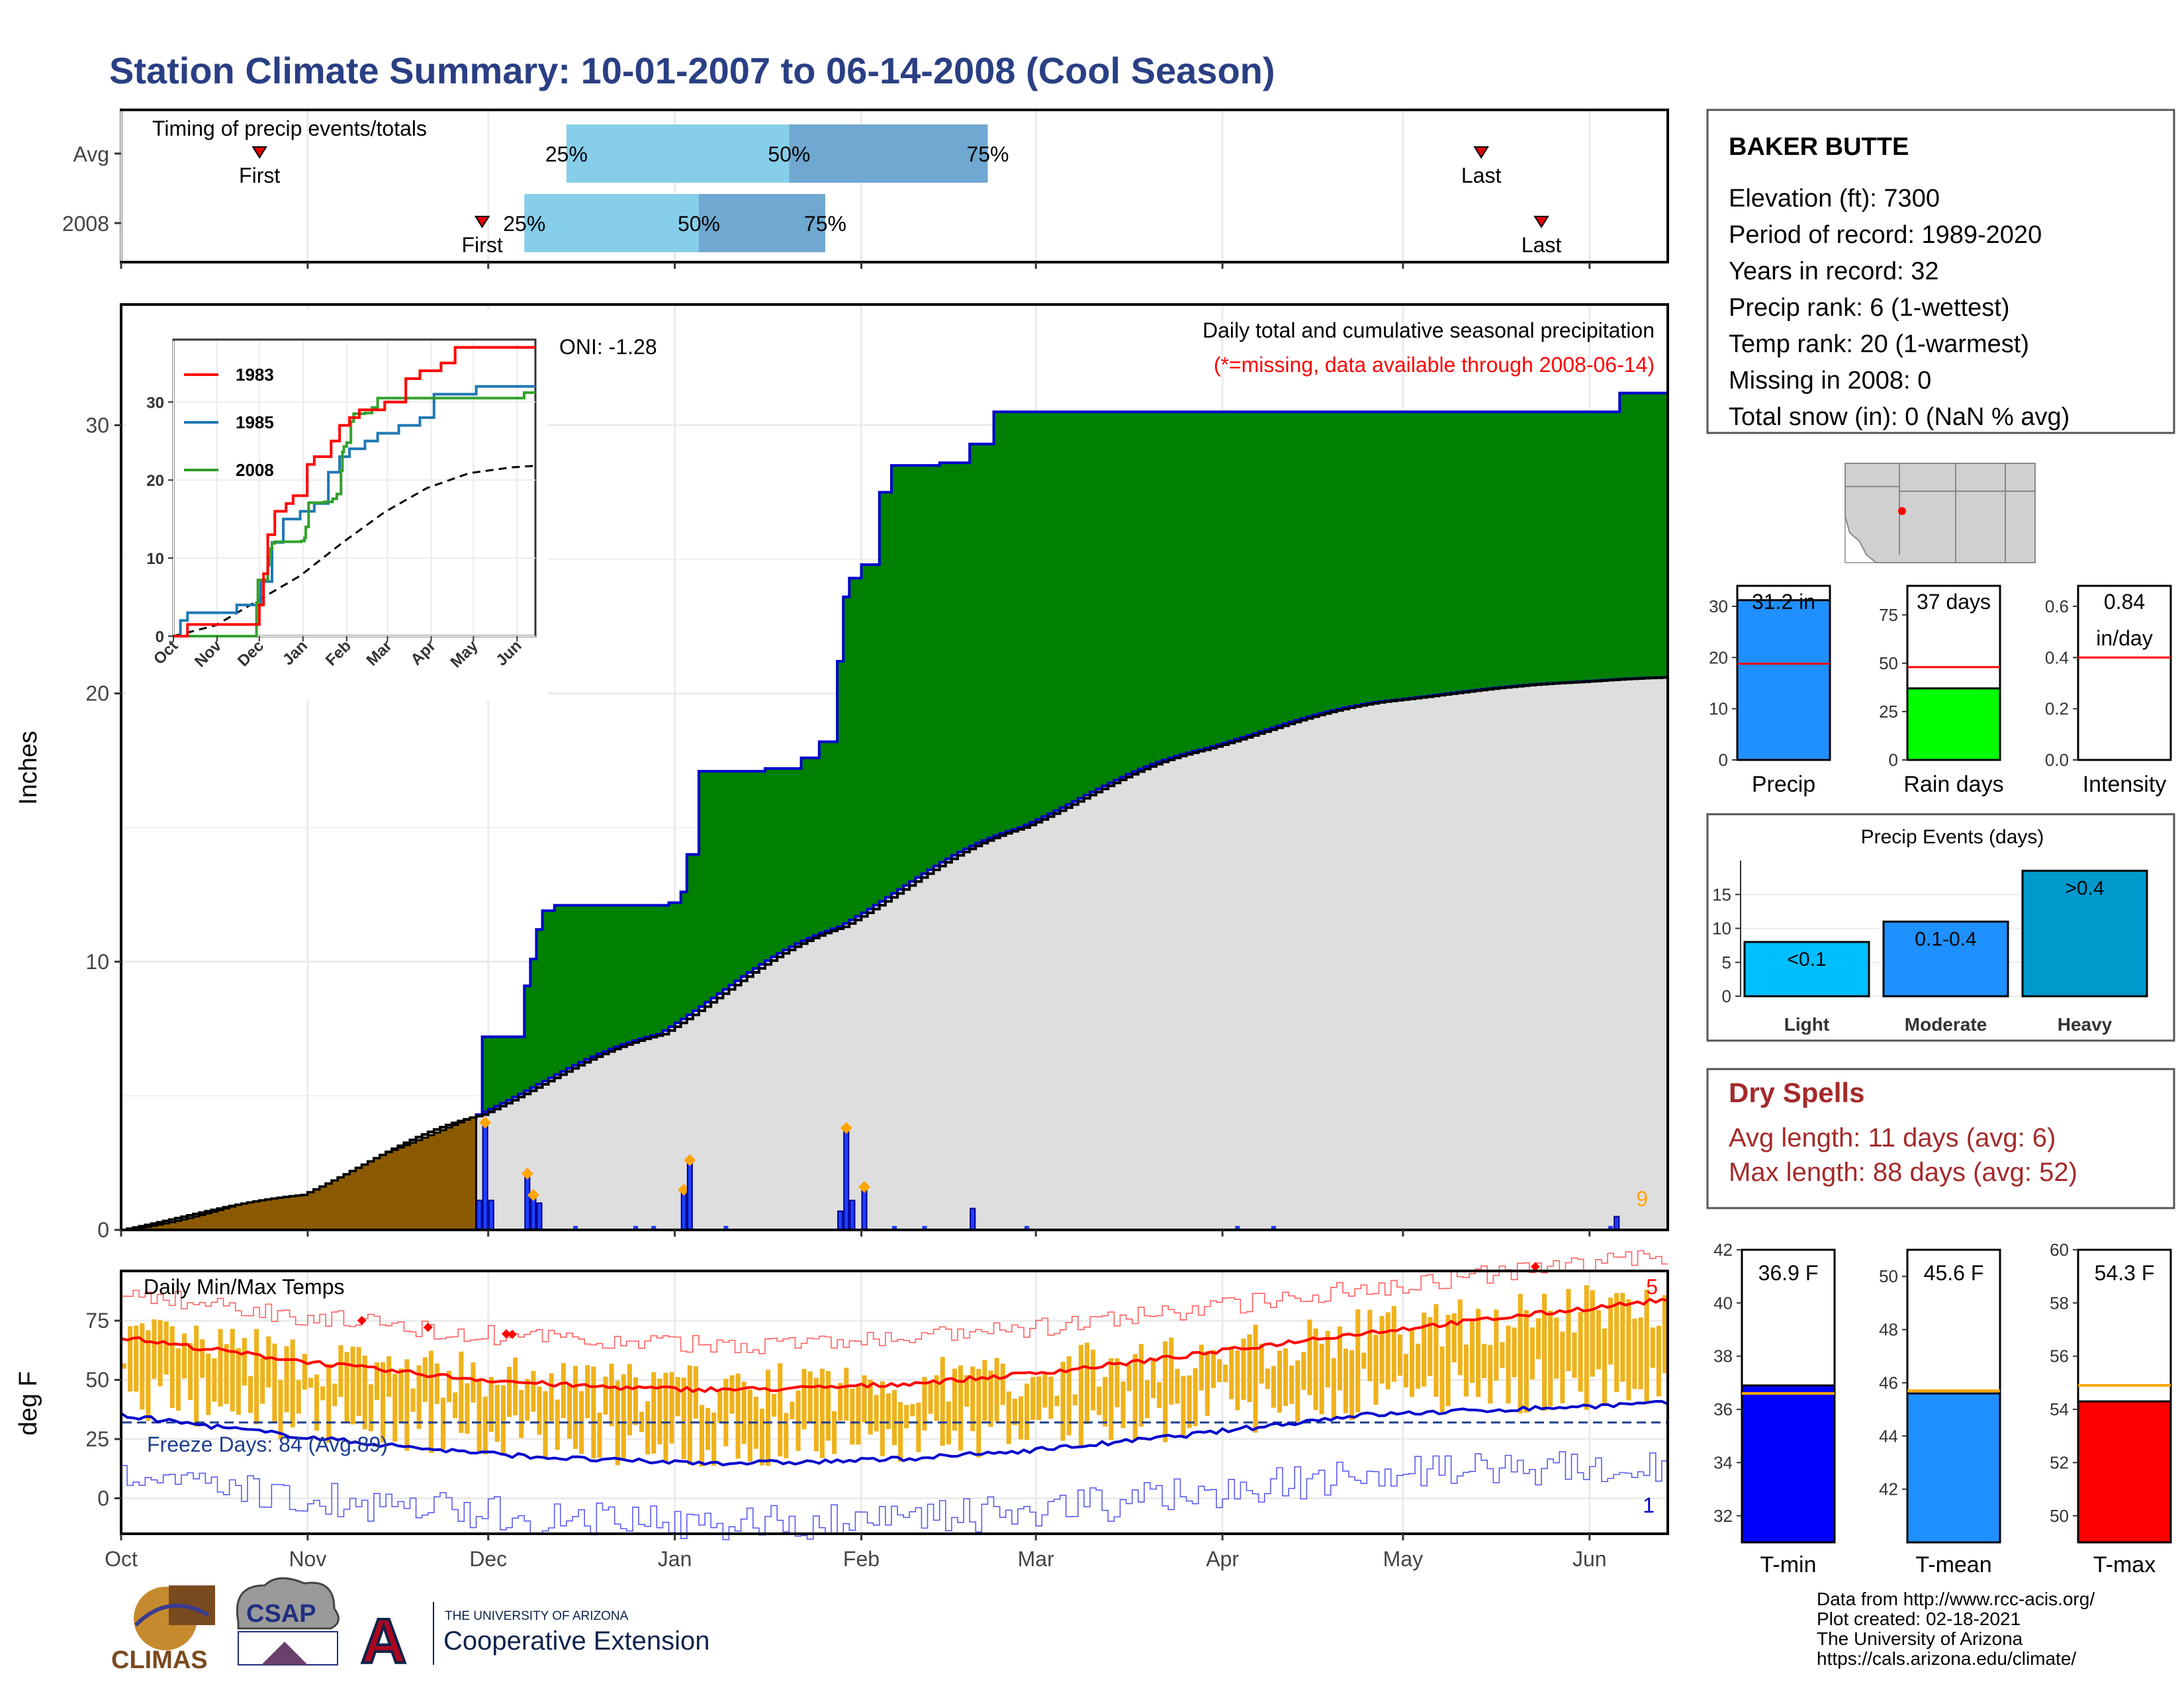 The width and height of the screenshot is (2184, 1688). Describe the element at coordinates (675, 1559) in the screenshot. I see `month-tick-label: Jan` at that location.